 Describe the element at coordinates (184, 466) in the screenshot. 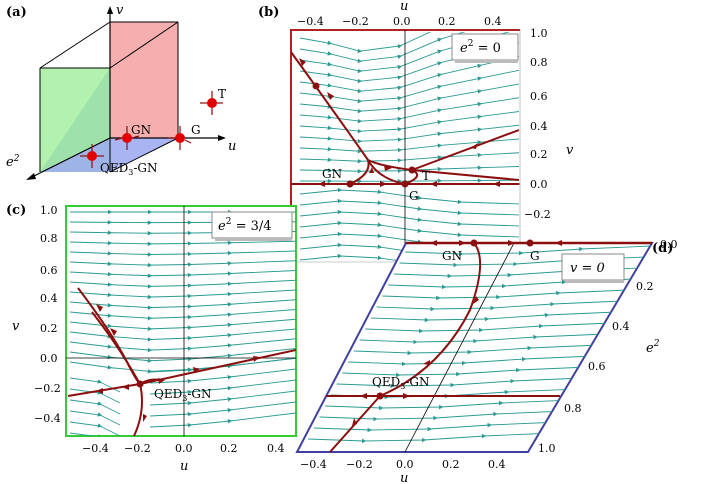

I see `panel-c-xlabel: u` at that location.